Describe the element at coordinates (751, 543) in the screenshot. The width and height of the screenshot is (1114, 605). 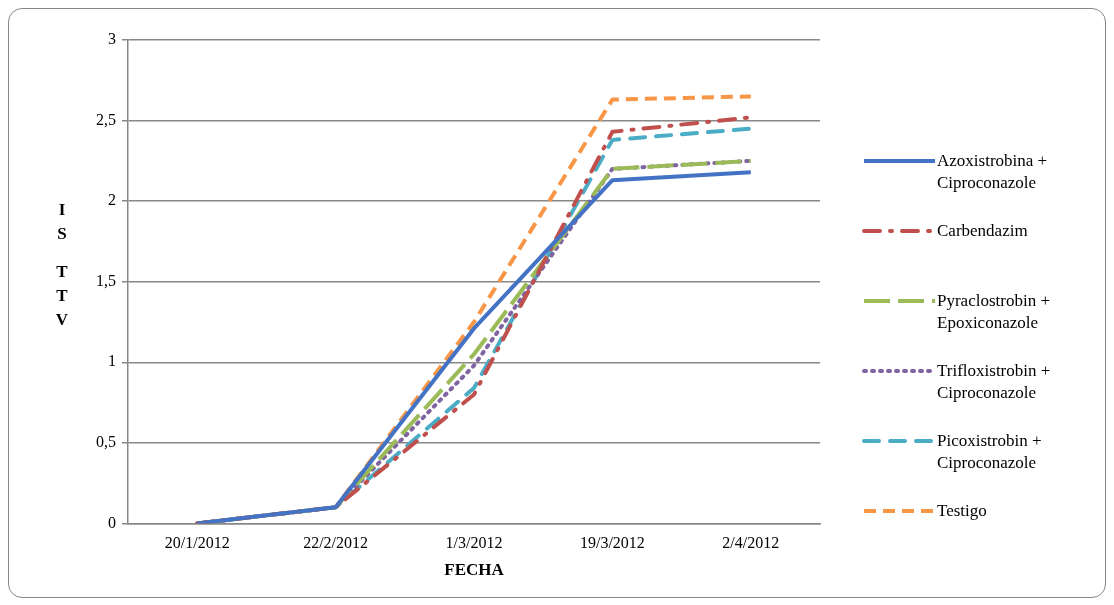
I see `x-tick-label: 2/4/2012` at that location.